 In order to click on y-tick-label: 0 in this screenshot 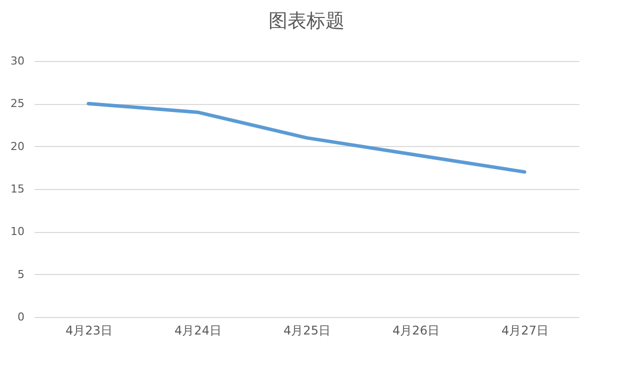, I will do `click(21, 317)`.